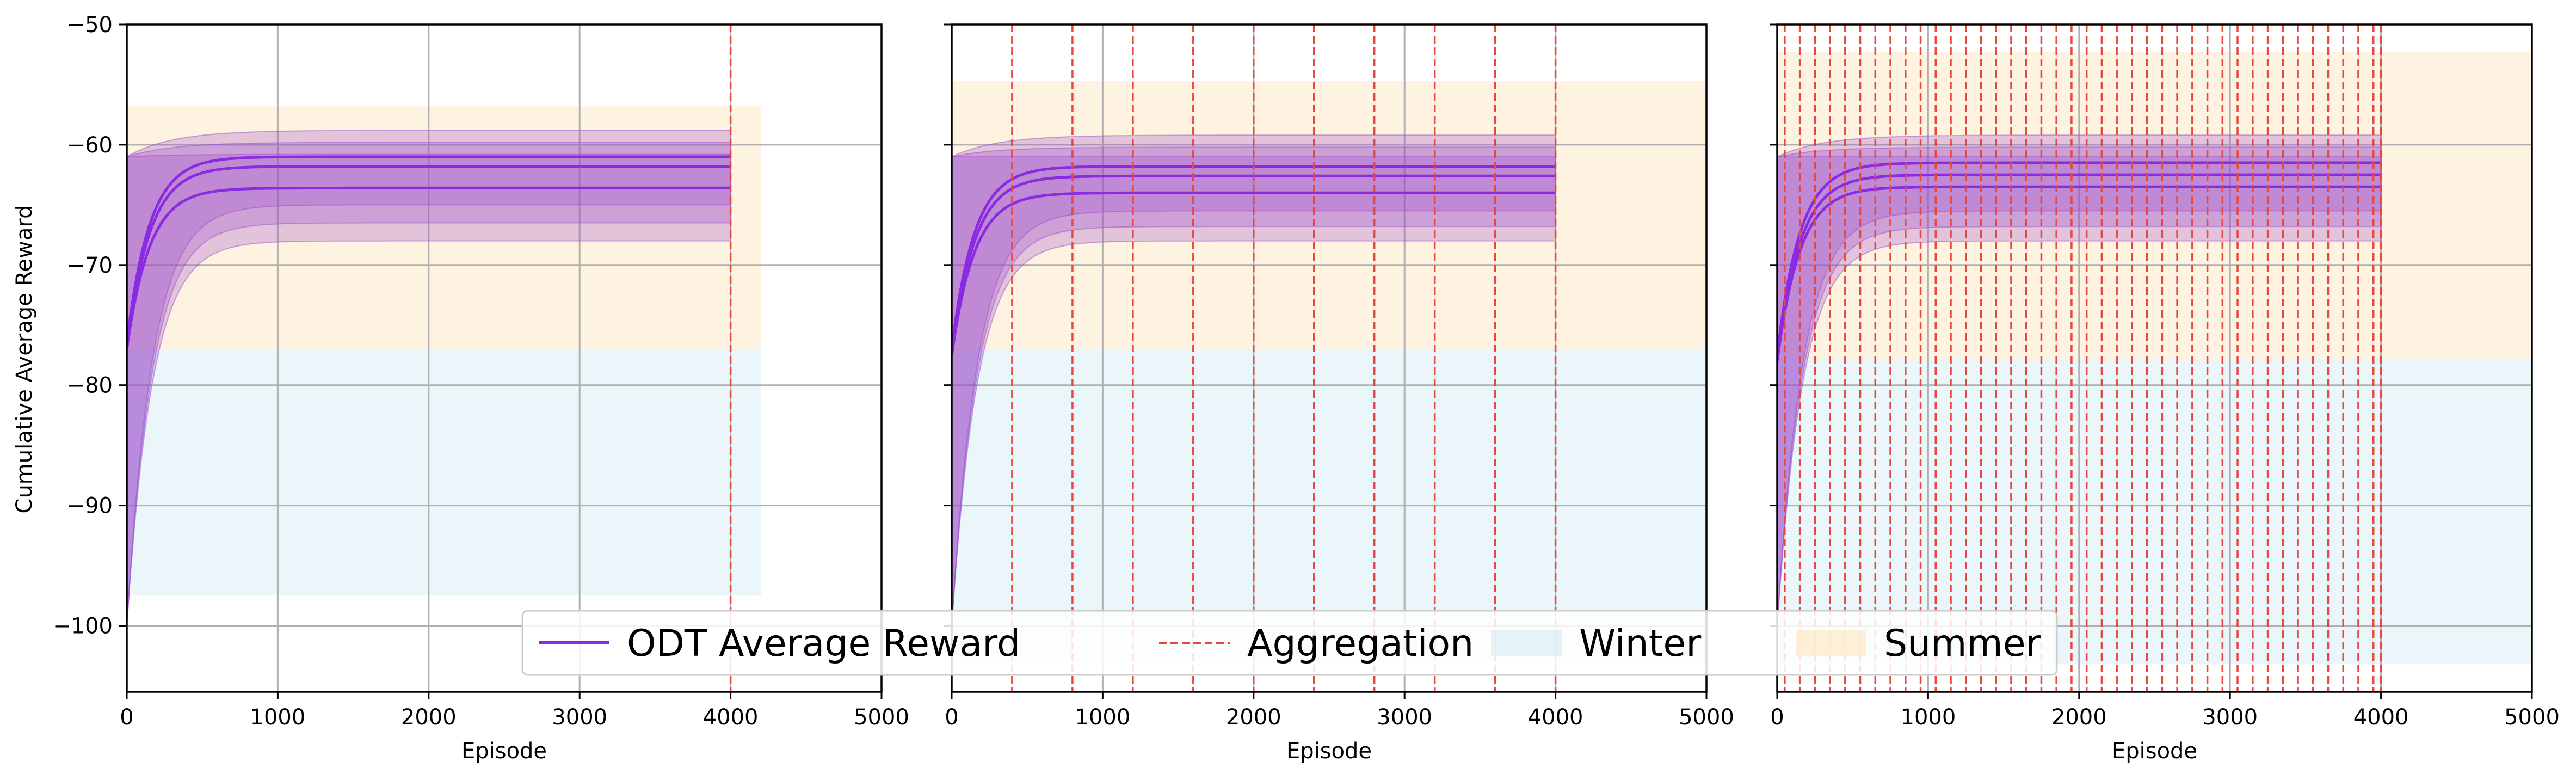  Describe the element at coordinates (90, 265) in the screenshot. I see `y-tick-label: −70` at that location.